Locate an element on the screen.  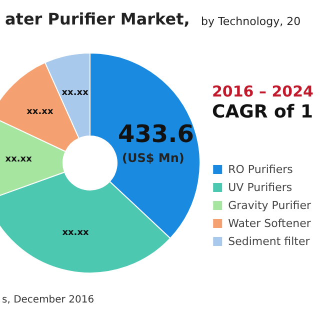
legend-label: Gravity Purifier is located at coordinates (270, 205).